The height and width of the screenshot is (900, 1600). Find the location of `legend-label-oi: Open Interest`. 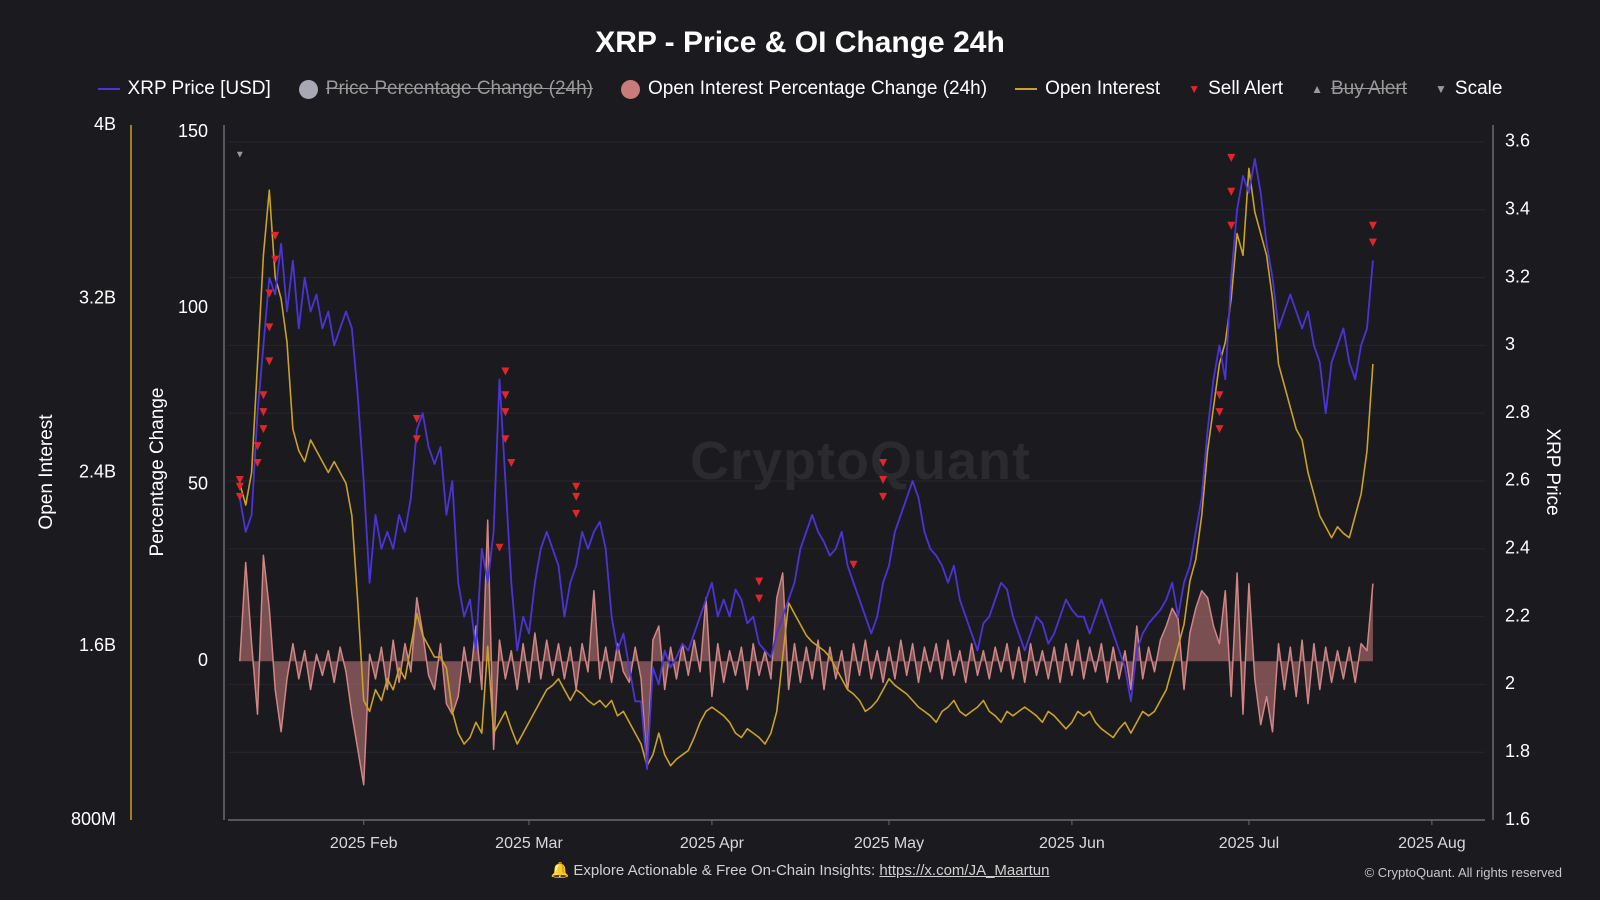

legend-label-oi: Open Interest is located at coordinates (1103, 88).